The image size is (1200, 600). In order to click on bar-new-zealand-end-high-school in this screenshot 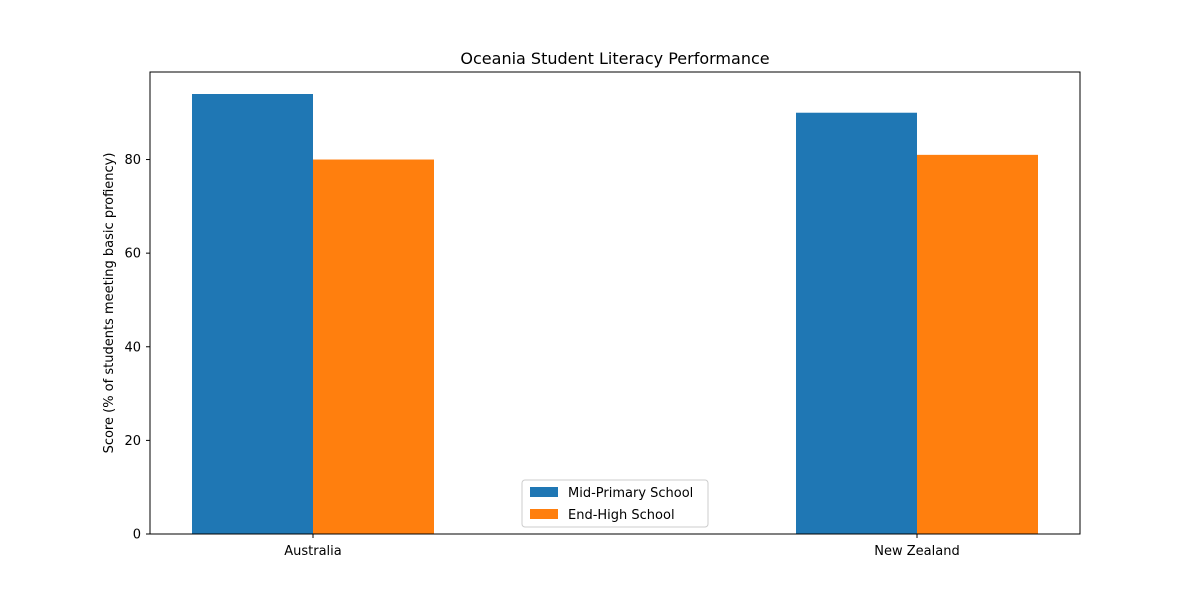, I will do `click(977, 344)`.